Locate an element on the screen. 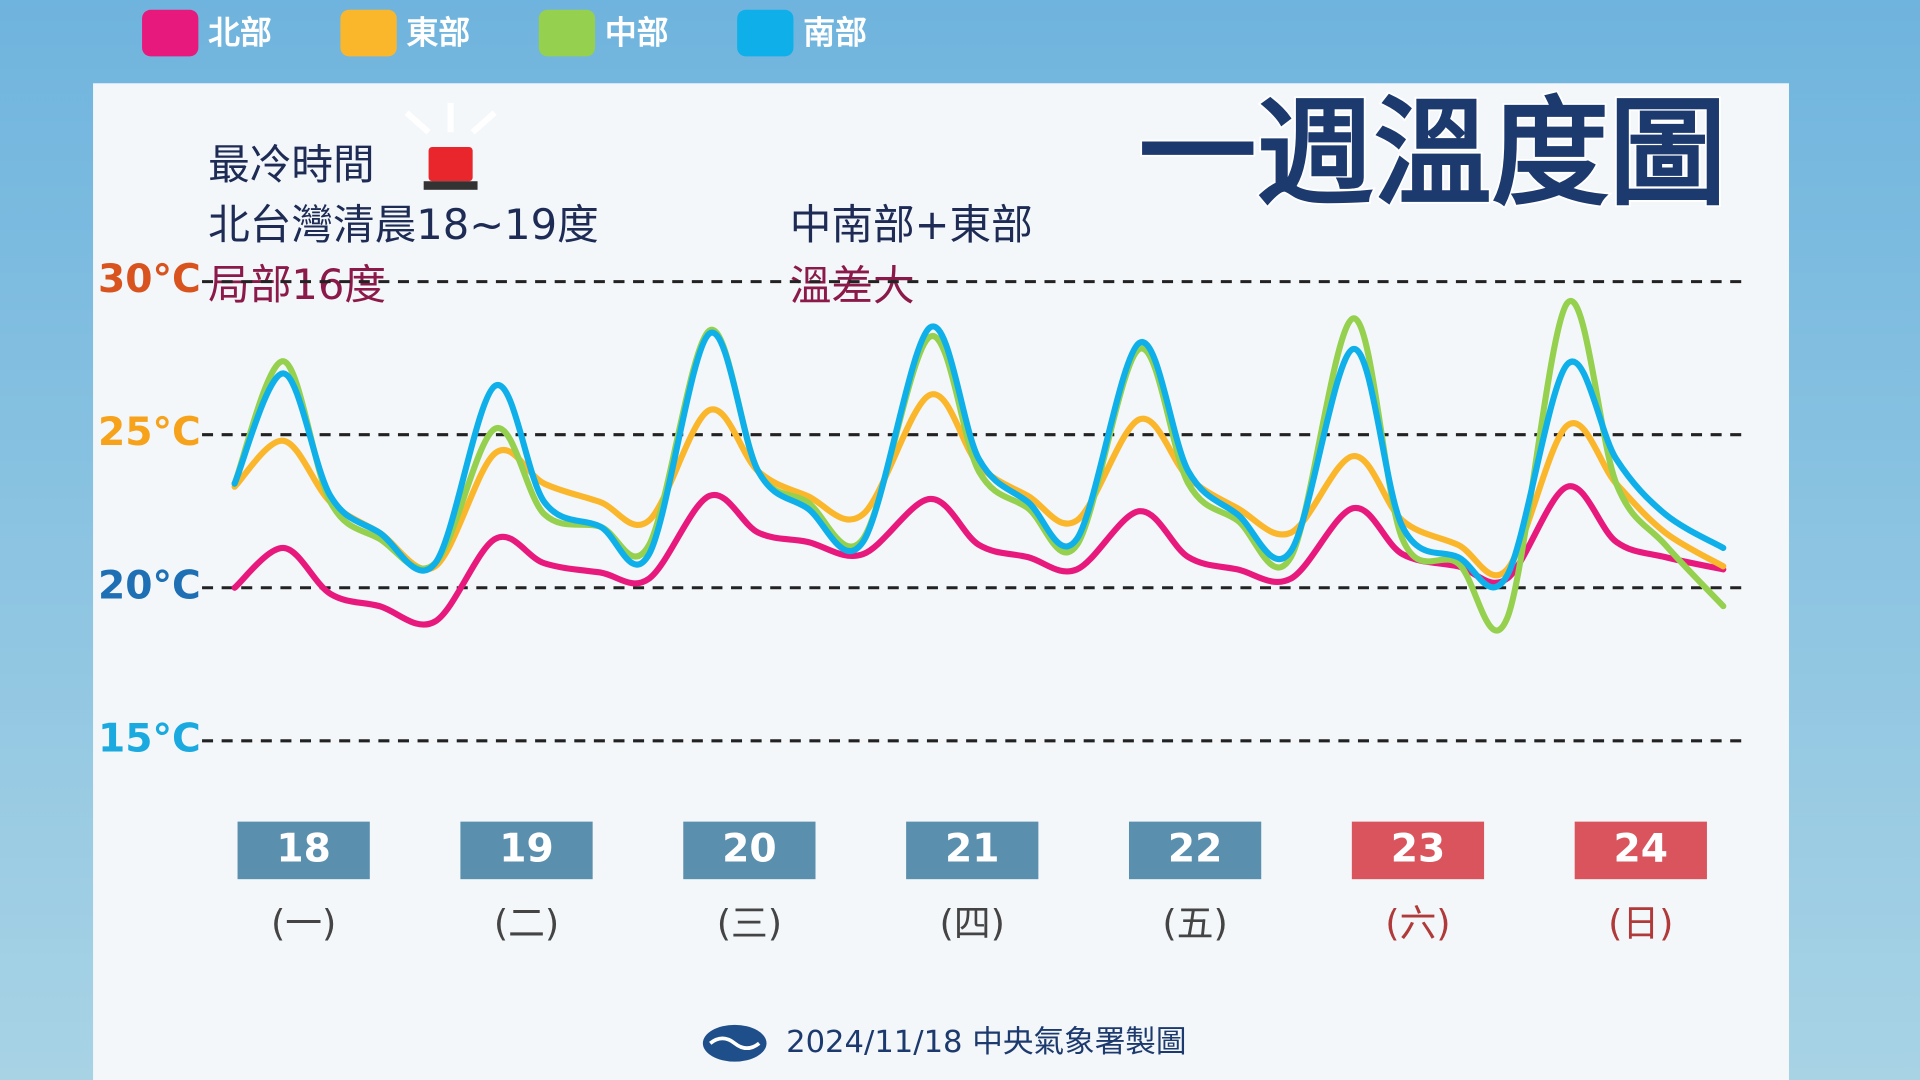  x-tick-label: 23 is located at coordinates (1418, 849).